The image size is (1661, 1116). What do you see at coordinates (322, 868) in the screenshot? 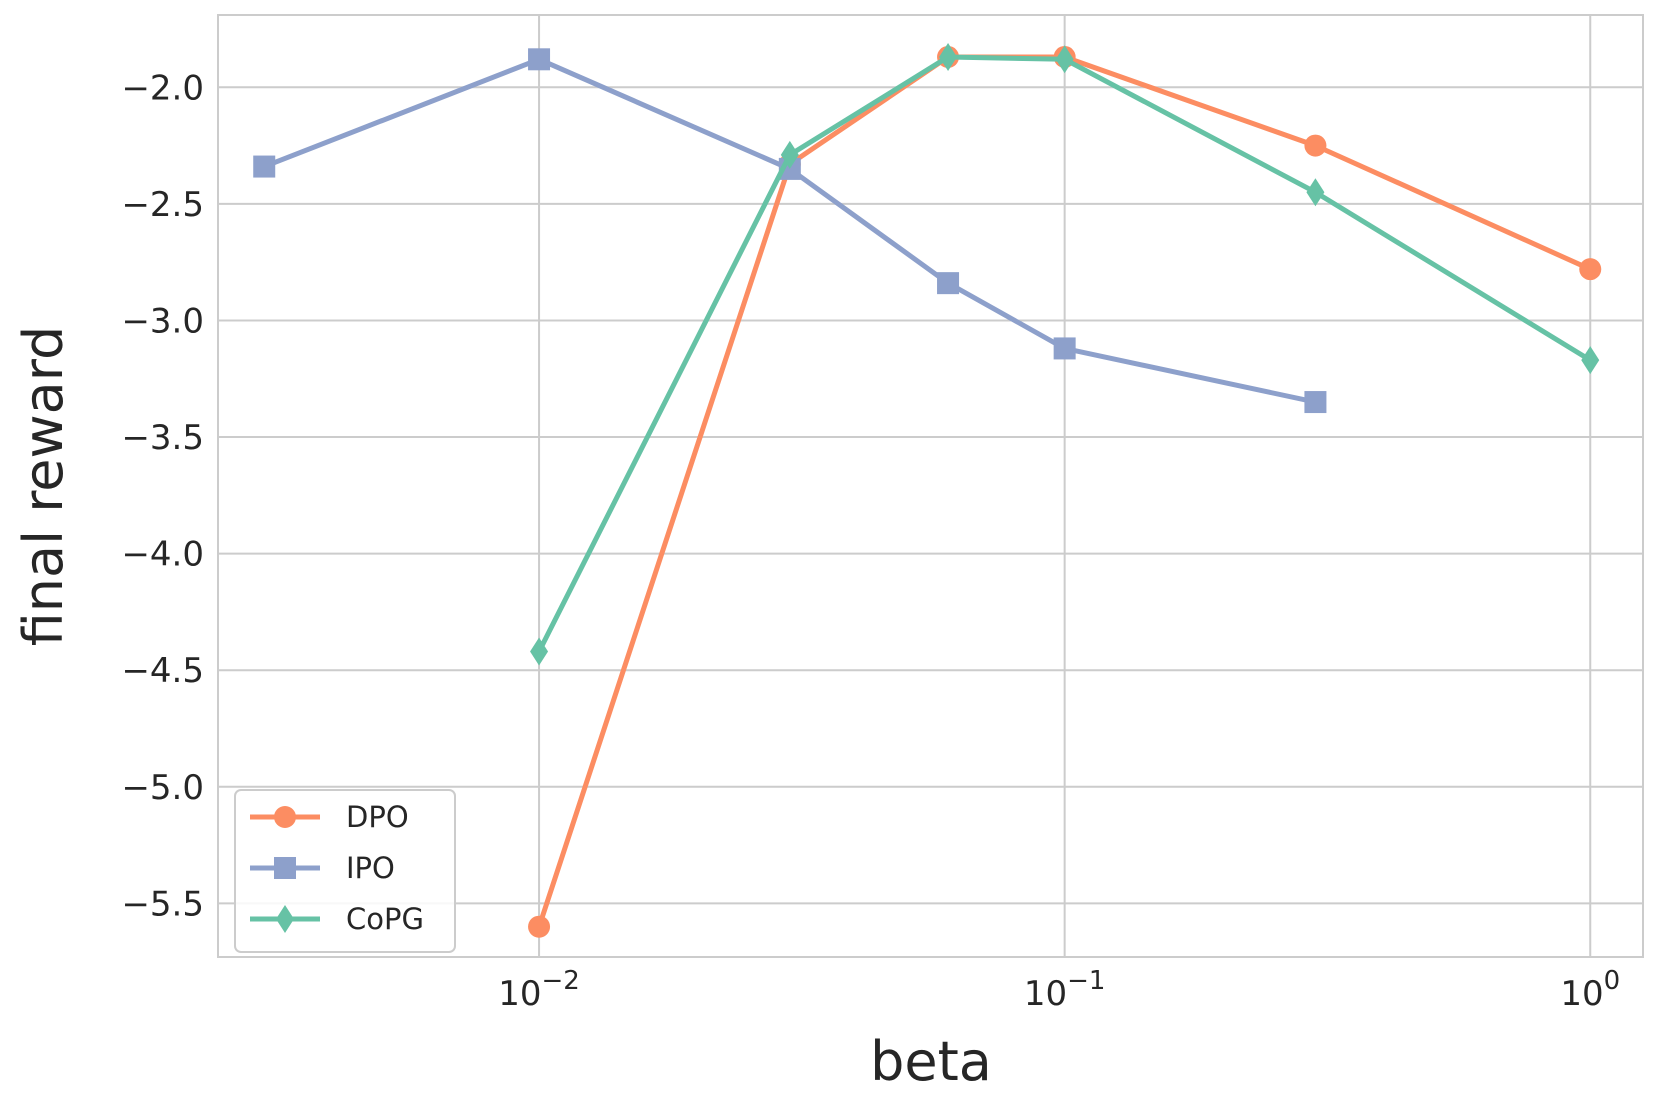
I see `legend-item-ipo: IPO` at bounding box center [322, 868].